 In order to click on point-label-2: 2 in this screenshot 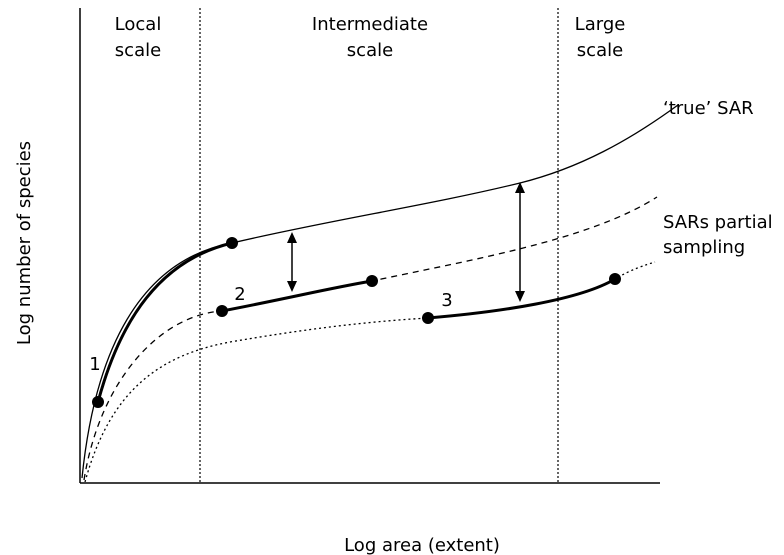, I will do `click(239, 294)`.